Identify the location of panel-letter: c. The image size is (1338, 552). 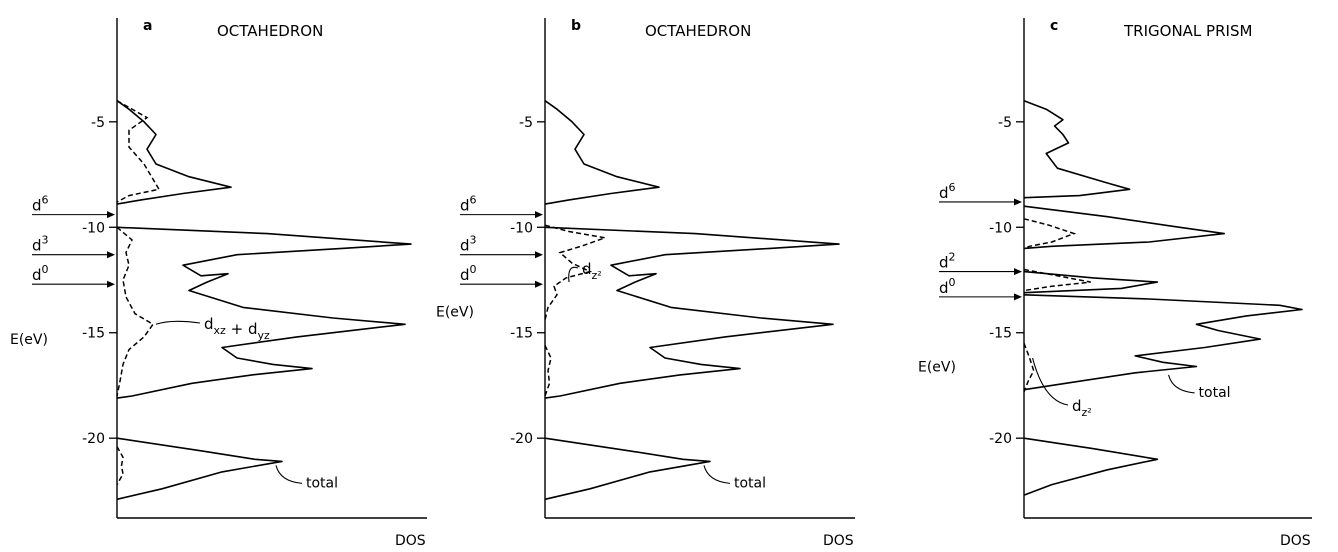
(1054, 26).